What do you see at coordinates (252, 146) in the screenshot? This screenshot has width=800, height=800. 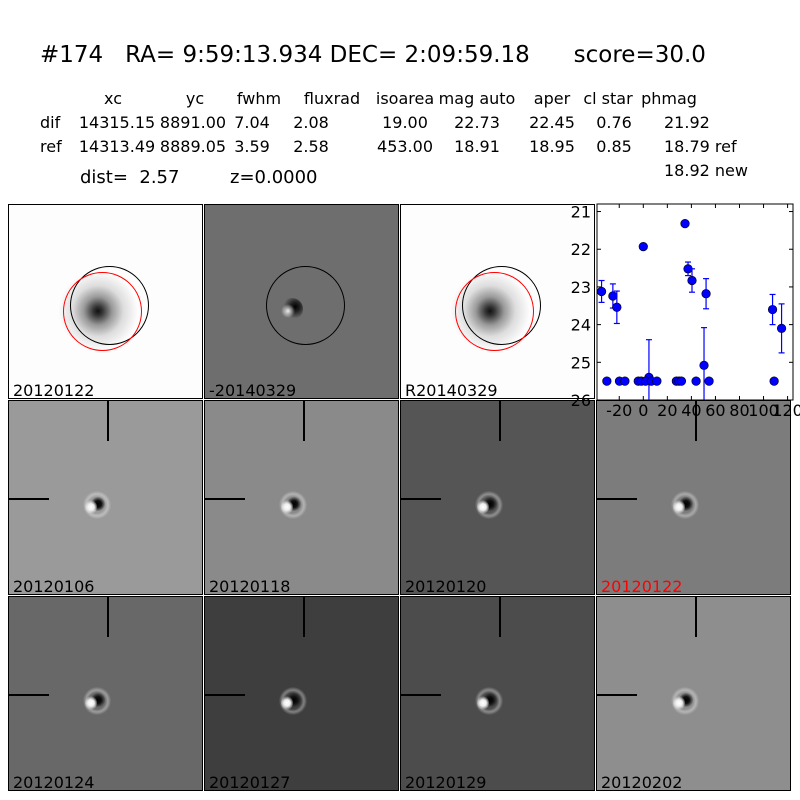 I see `table-cell: 3.59` at bounding box center [252, 146].